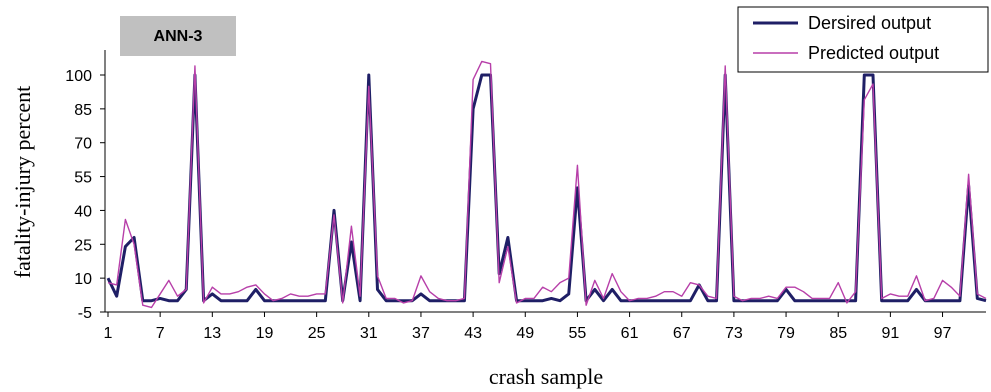  I want to click on x-tick-label: 85, so click(838, 333).